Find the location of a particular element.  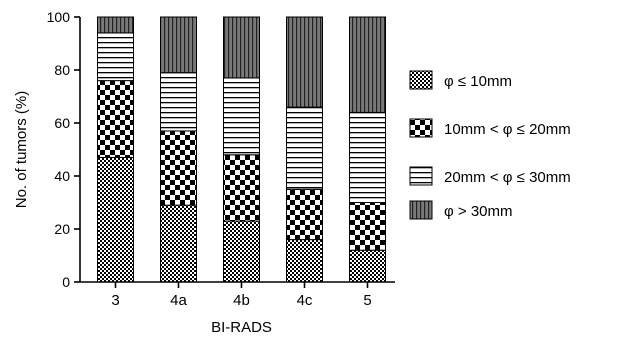

legend-label: 20mm < φ ≤ 30mm is located at coordinates (507, 177).